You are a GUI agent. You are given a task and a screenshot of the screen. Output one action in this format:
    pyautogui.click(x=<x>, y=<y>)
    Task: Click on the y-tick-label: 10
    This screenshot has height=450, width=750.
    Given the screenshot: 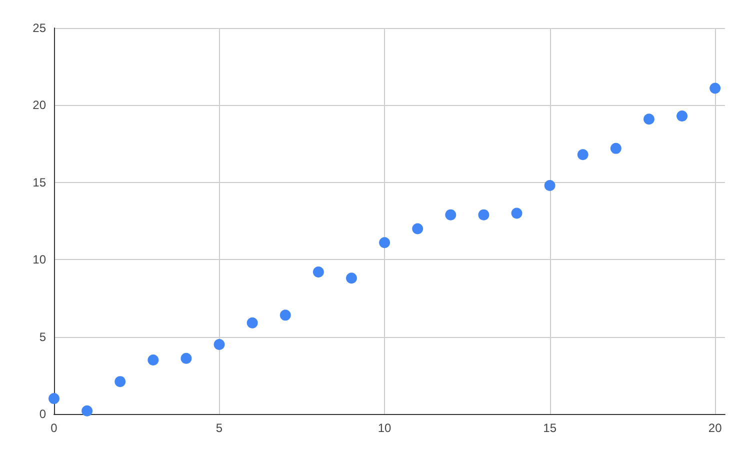 What is the action you would take?
    pyautogui.click(x=39, y=259)
    